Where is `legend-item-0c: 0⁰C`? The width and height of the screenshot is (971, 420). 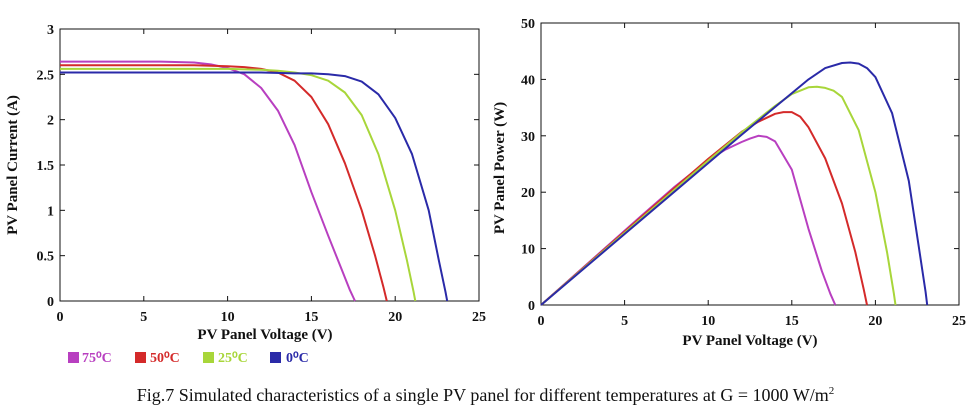
legend-item-0c: 0⁰C is located at coordinates (289, 358).